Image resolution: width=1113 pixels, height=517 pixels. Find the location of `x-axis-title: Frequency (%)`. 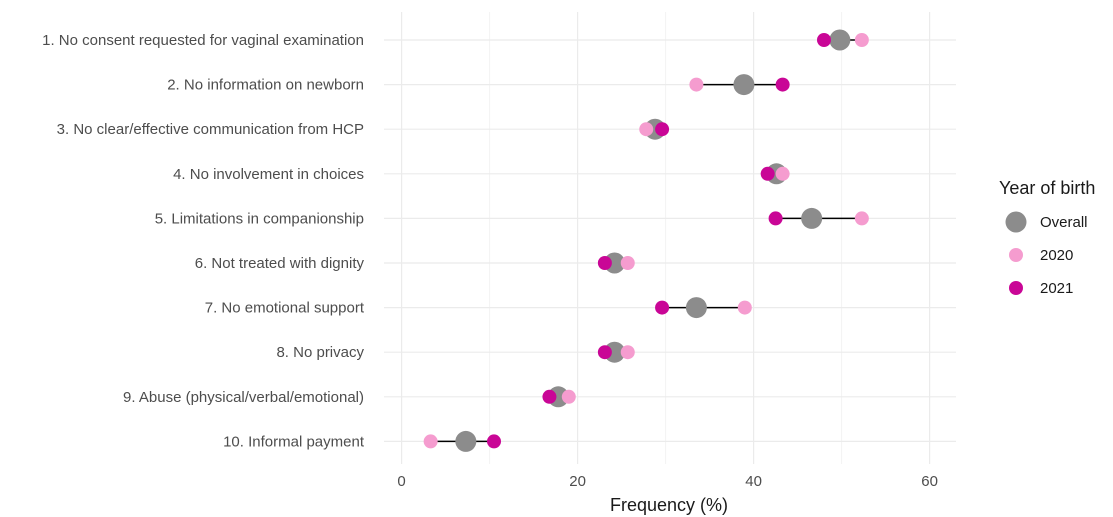

x-axis-title: Frequency (%) is located at coordinates (669, 505).